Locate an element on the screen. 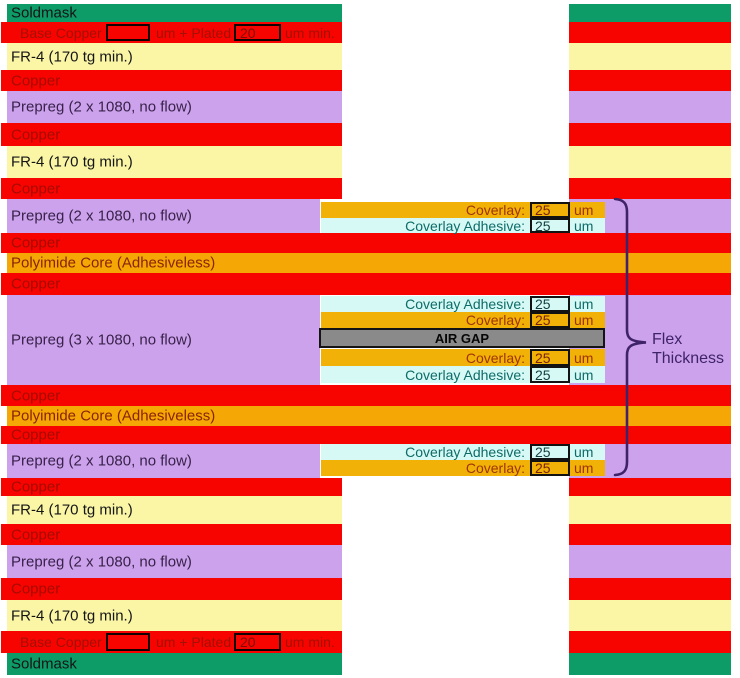 This screenshot has width=740, height=678. layer-copper-3-right is located at coordinates (650, 188).